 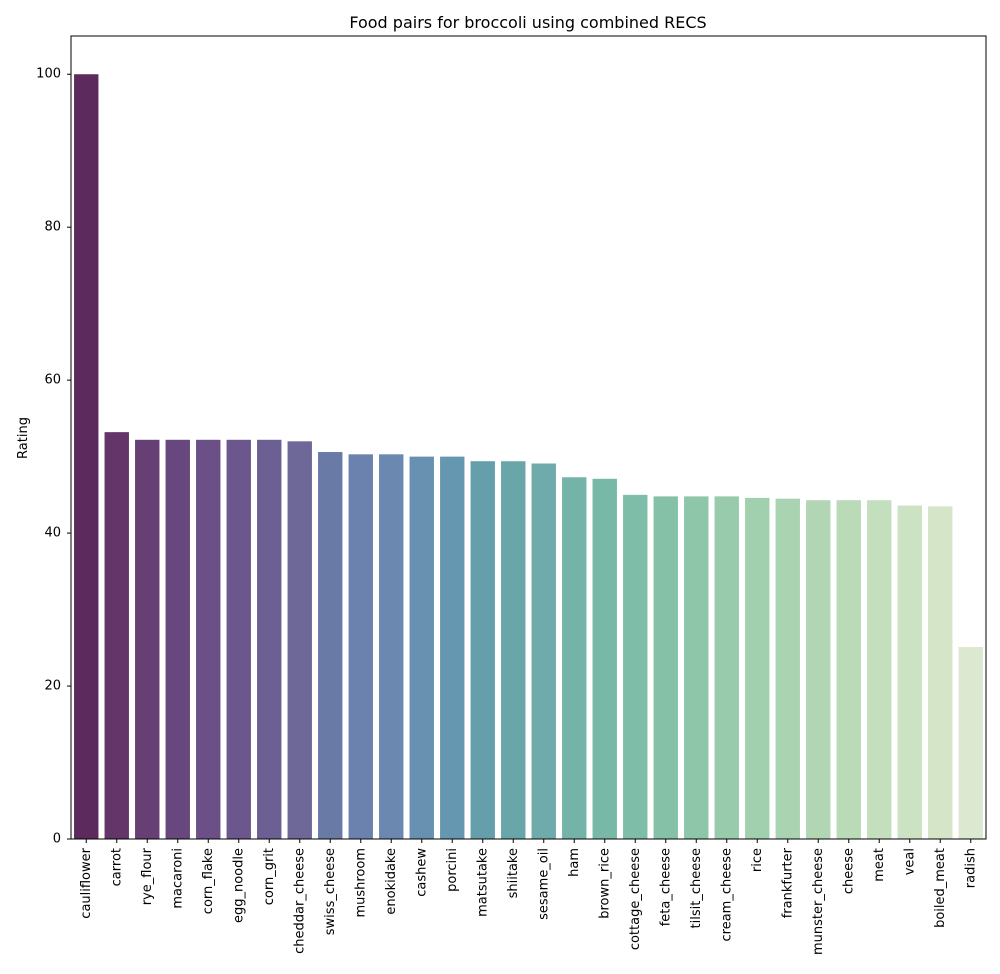 What do you see at coordinates (391, 646) in the screenshot?
I see `bar-enokidake` at bounding box center [391, 646].